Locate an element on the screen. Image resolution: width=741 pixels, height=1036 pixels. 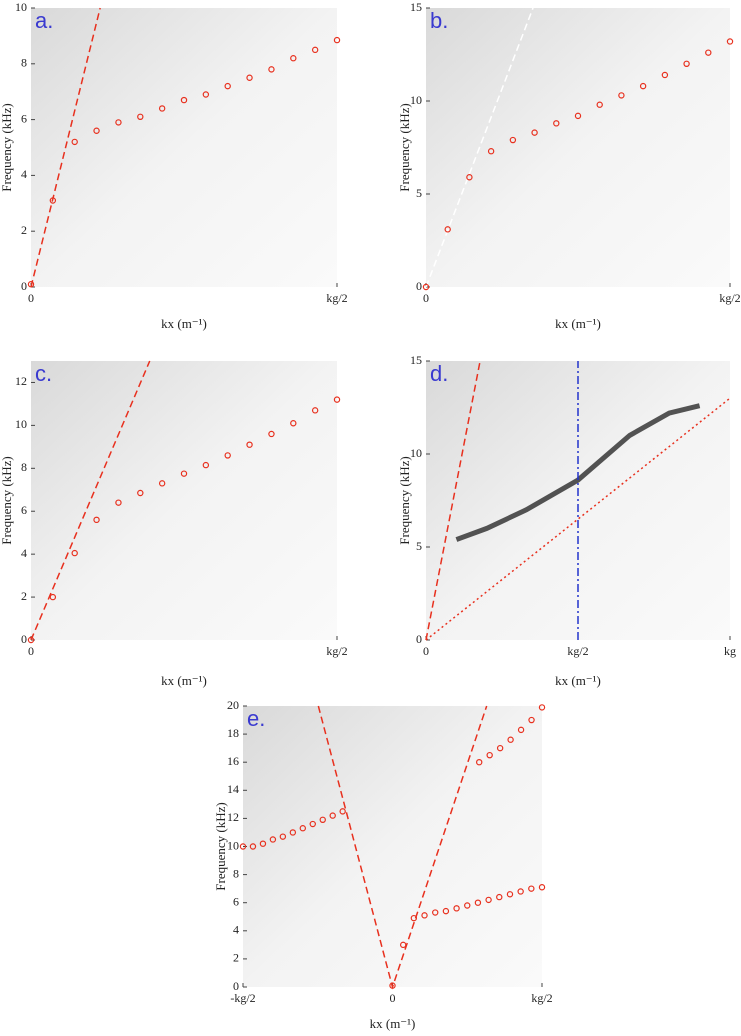
y-tick-label: 20 is located at coordinates (233, 705).